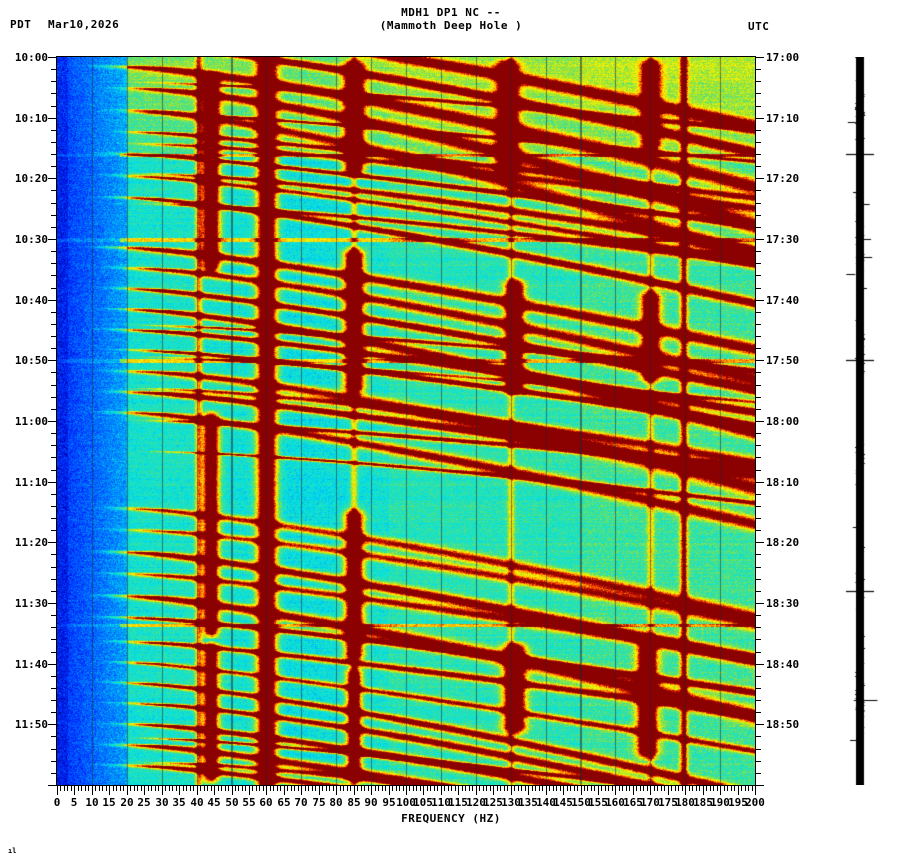 The width and height of the screenshot is (902, 864). I want to click on seismogram-trace, so click(860, 421).